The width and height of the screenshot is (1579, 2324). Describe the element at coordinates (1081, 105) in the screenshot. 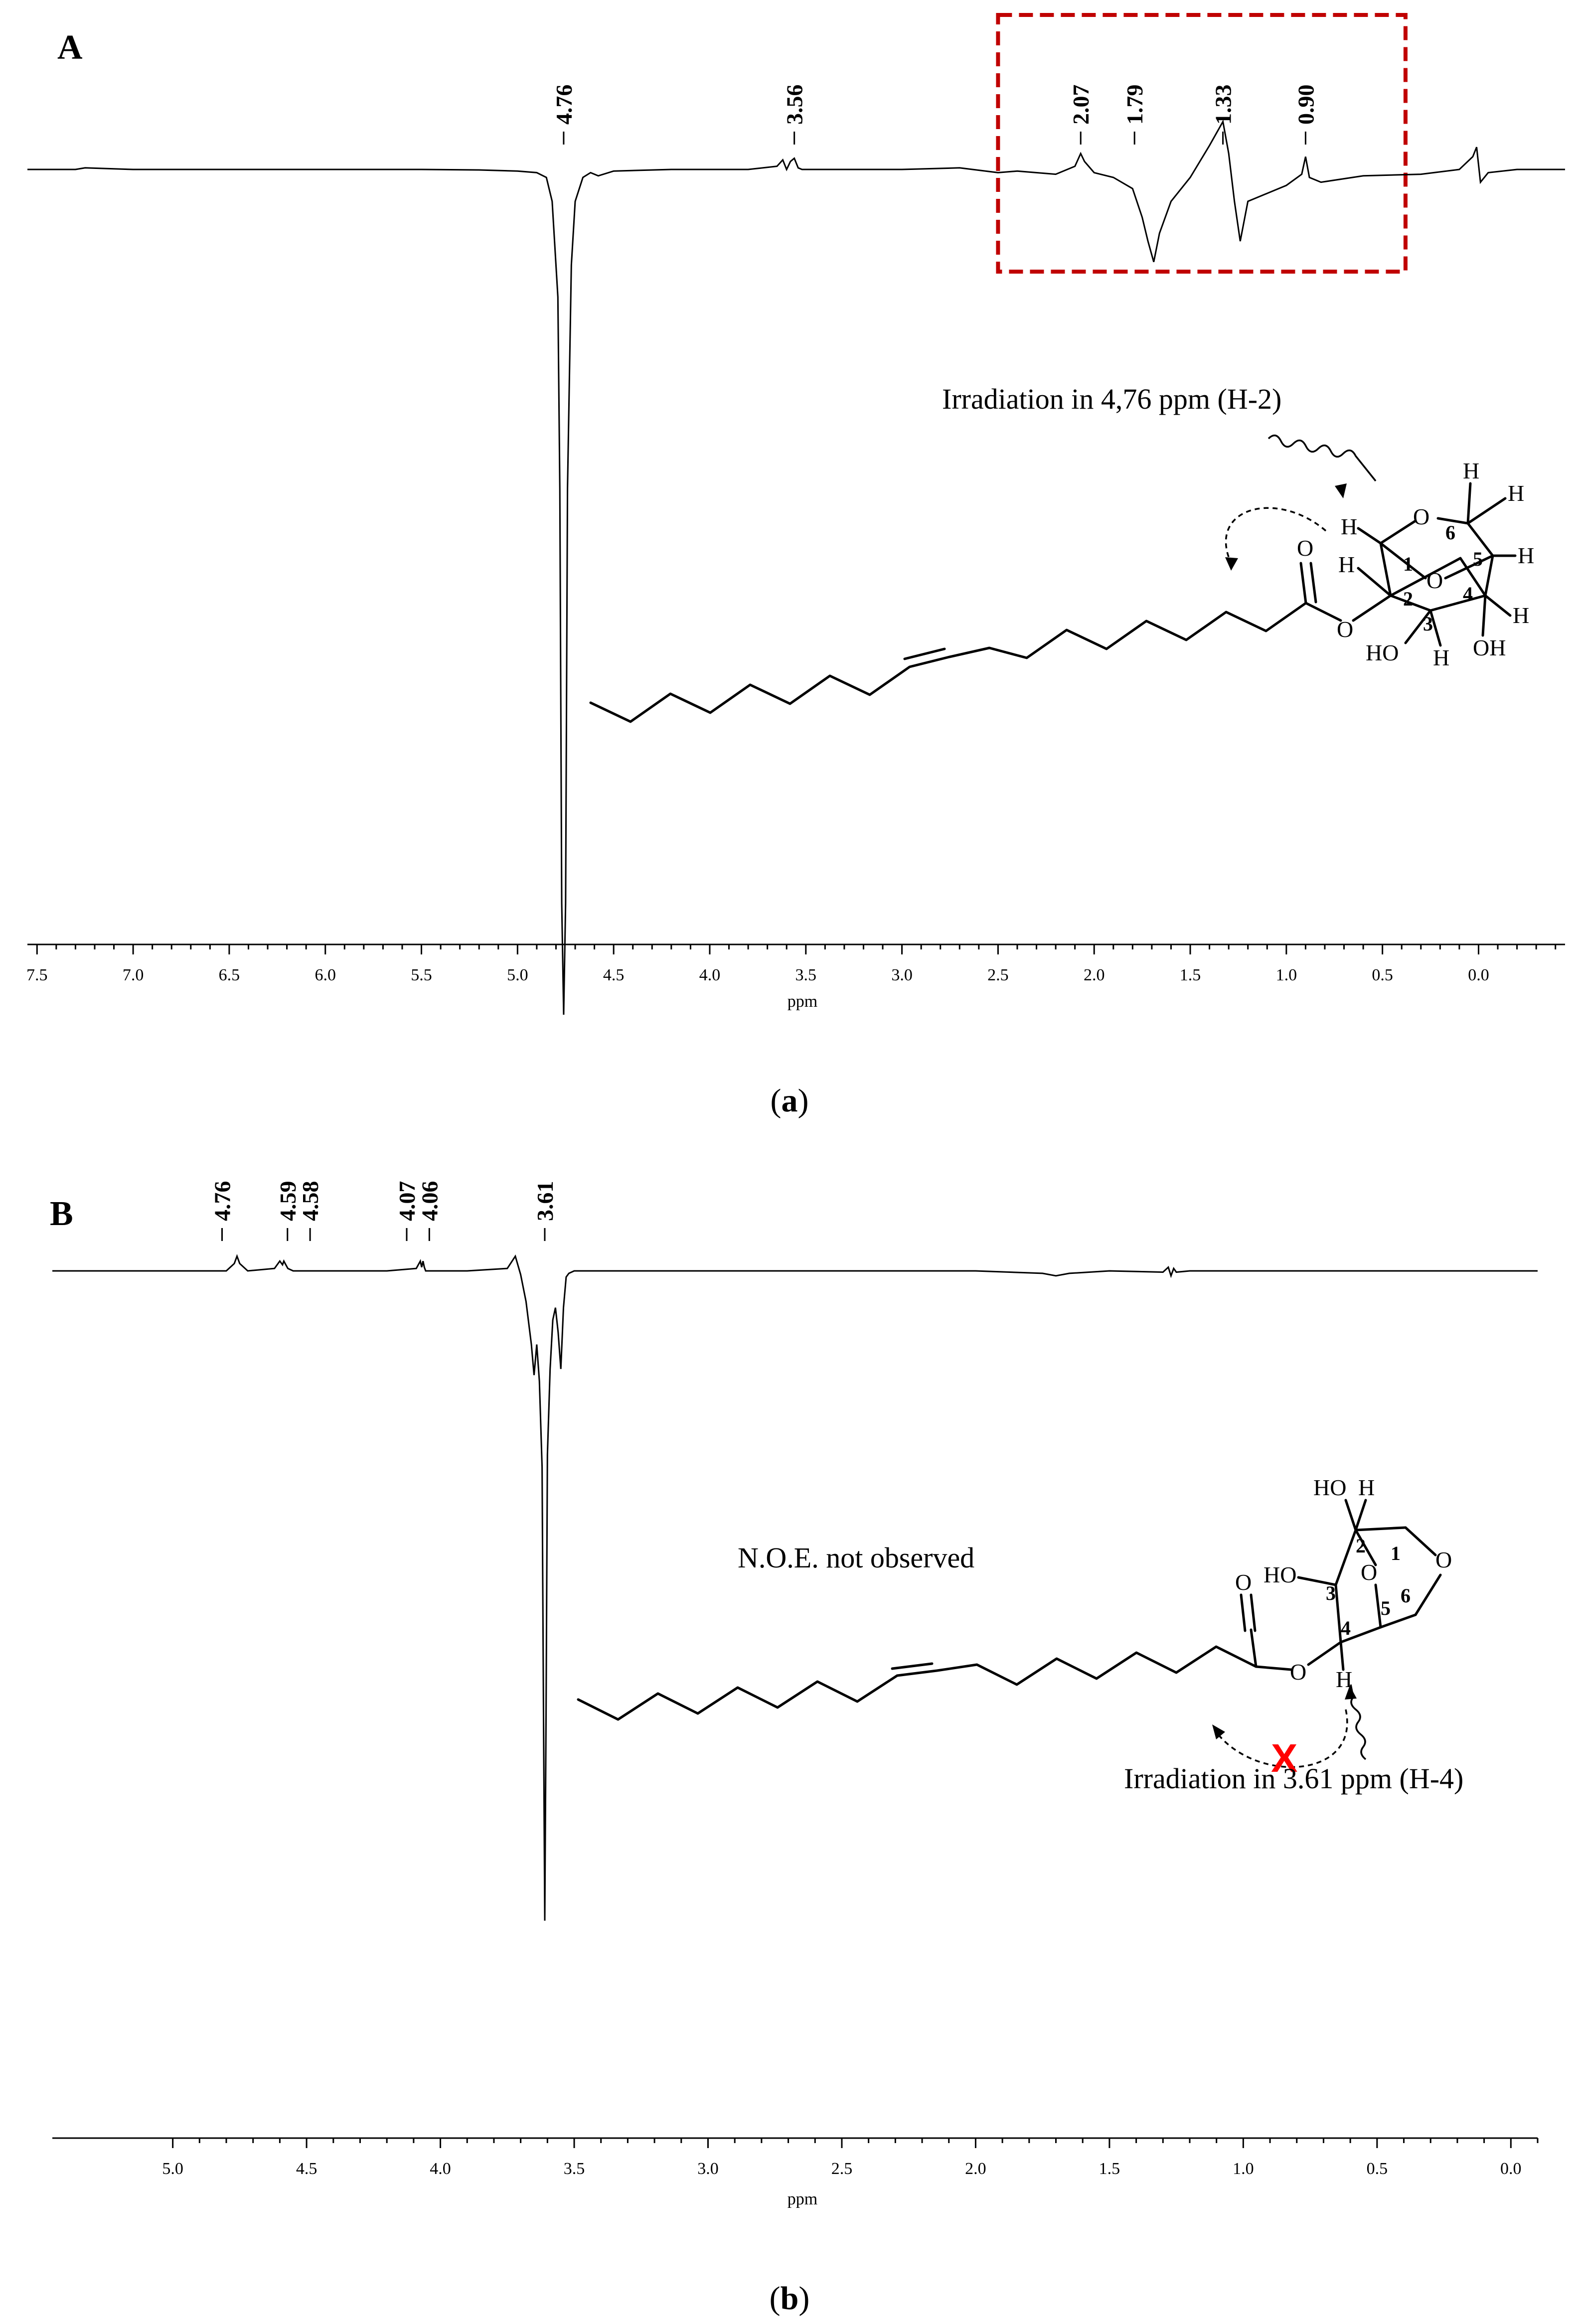

I see `peak-label: 2.07` at that location.